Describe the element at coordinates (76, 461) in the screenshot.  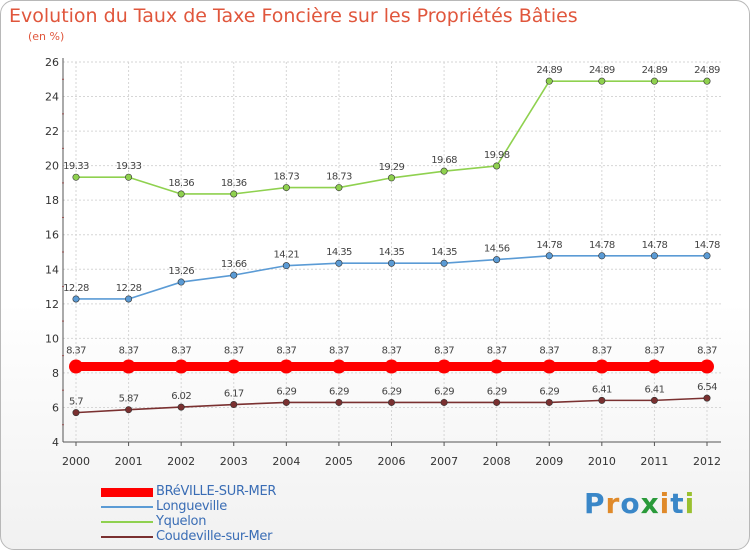
I see `x-tick-label: 2000` at that location.